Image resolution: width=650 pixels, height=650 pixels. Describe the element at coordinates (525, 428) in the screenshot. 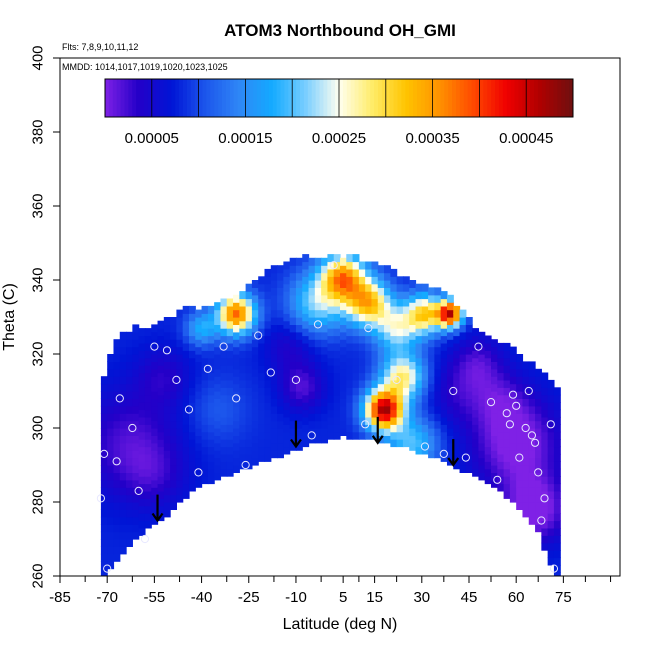

I see `observation-point` at that location.